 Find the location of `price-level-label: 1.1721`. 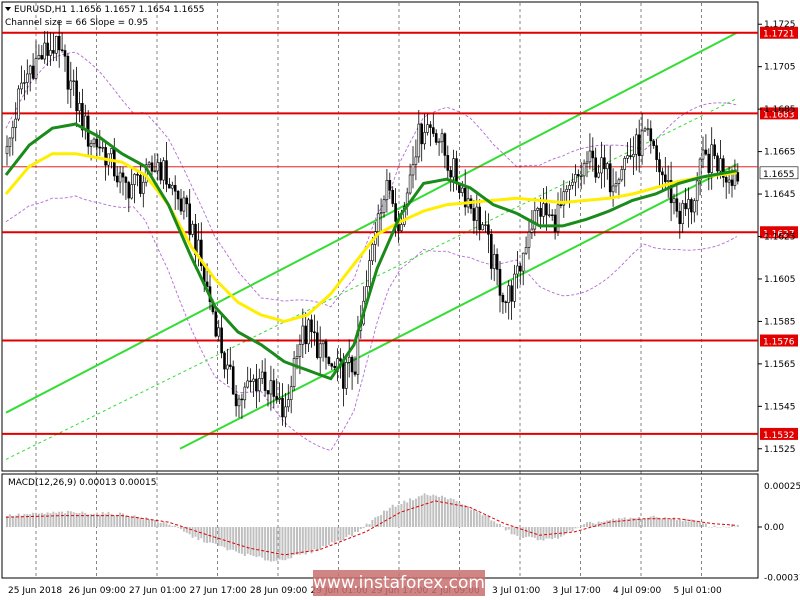

price-level-label: 1.1721 is located at coordinates (779, 35).